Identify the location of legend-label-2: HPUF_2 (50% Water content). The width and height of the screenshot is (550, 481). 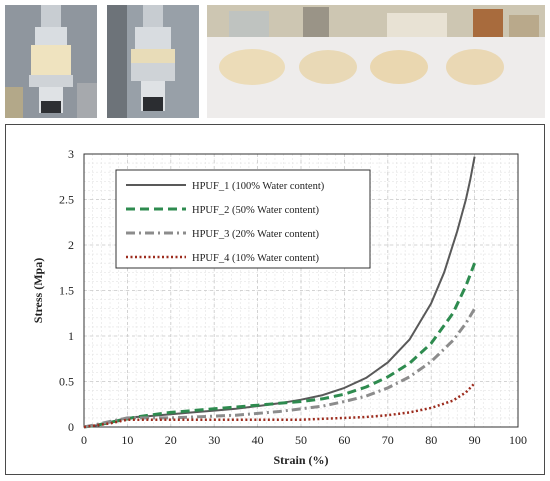
(255, 210).